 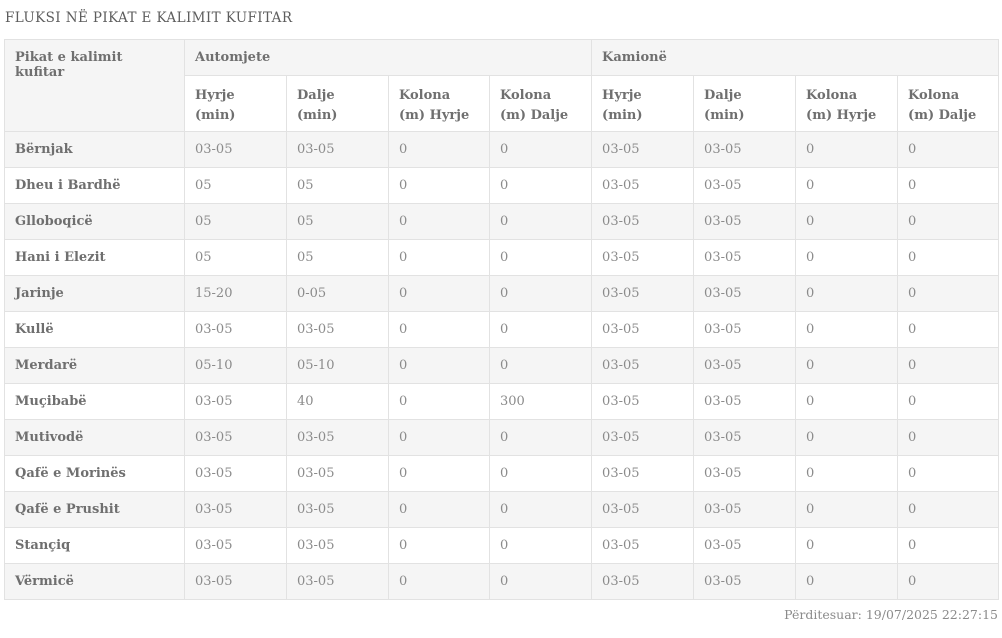 I want to click on table-row: Mutivodë 03-05 03-05 0 0 03-05 03-05 0 0, so click(x=502, y=437).